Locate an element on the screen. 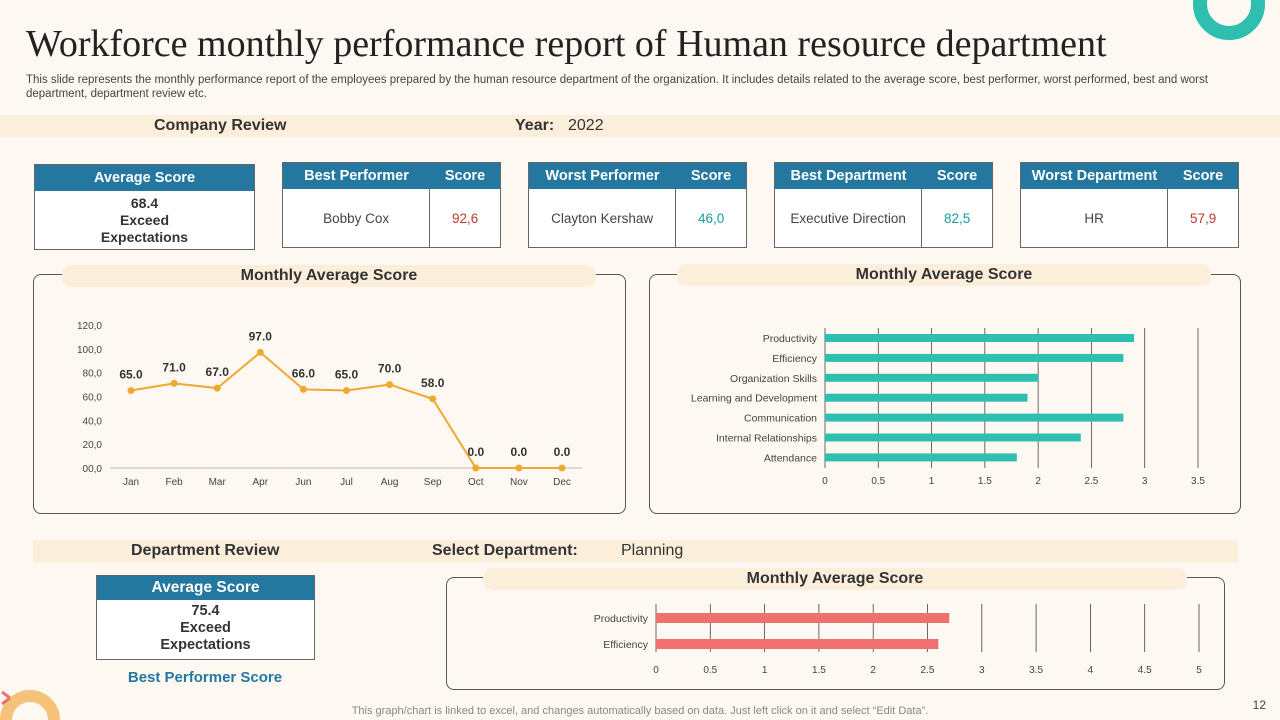 This screenshot has height=720, width=1280. category-label: Learning and Development is located at coordinates (754, 399).